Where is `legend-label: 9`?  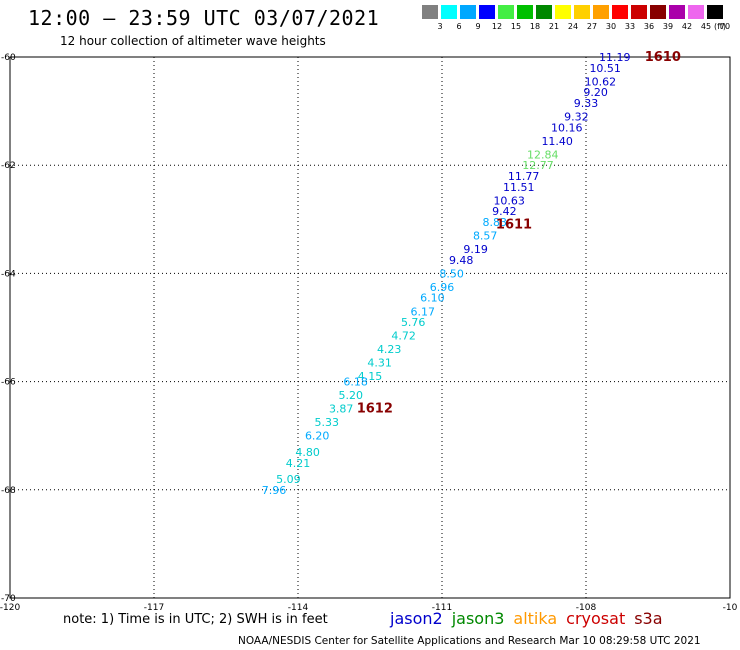 legend-label: 9 is located at coordinates (478, 26).